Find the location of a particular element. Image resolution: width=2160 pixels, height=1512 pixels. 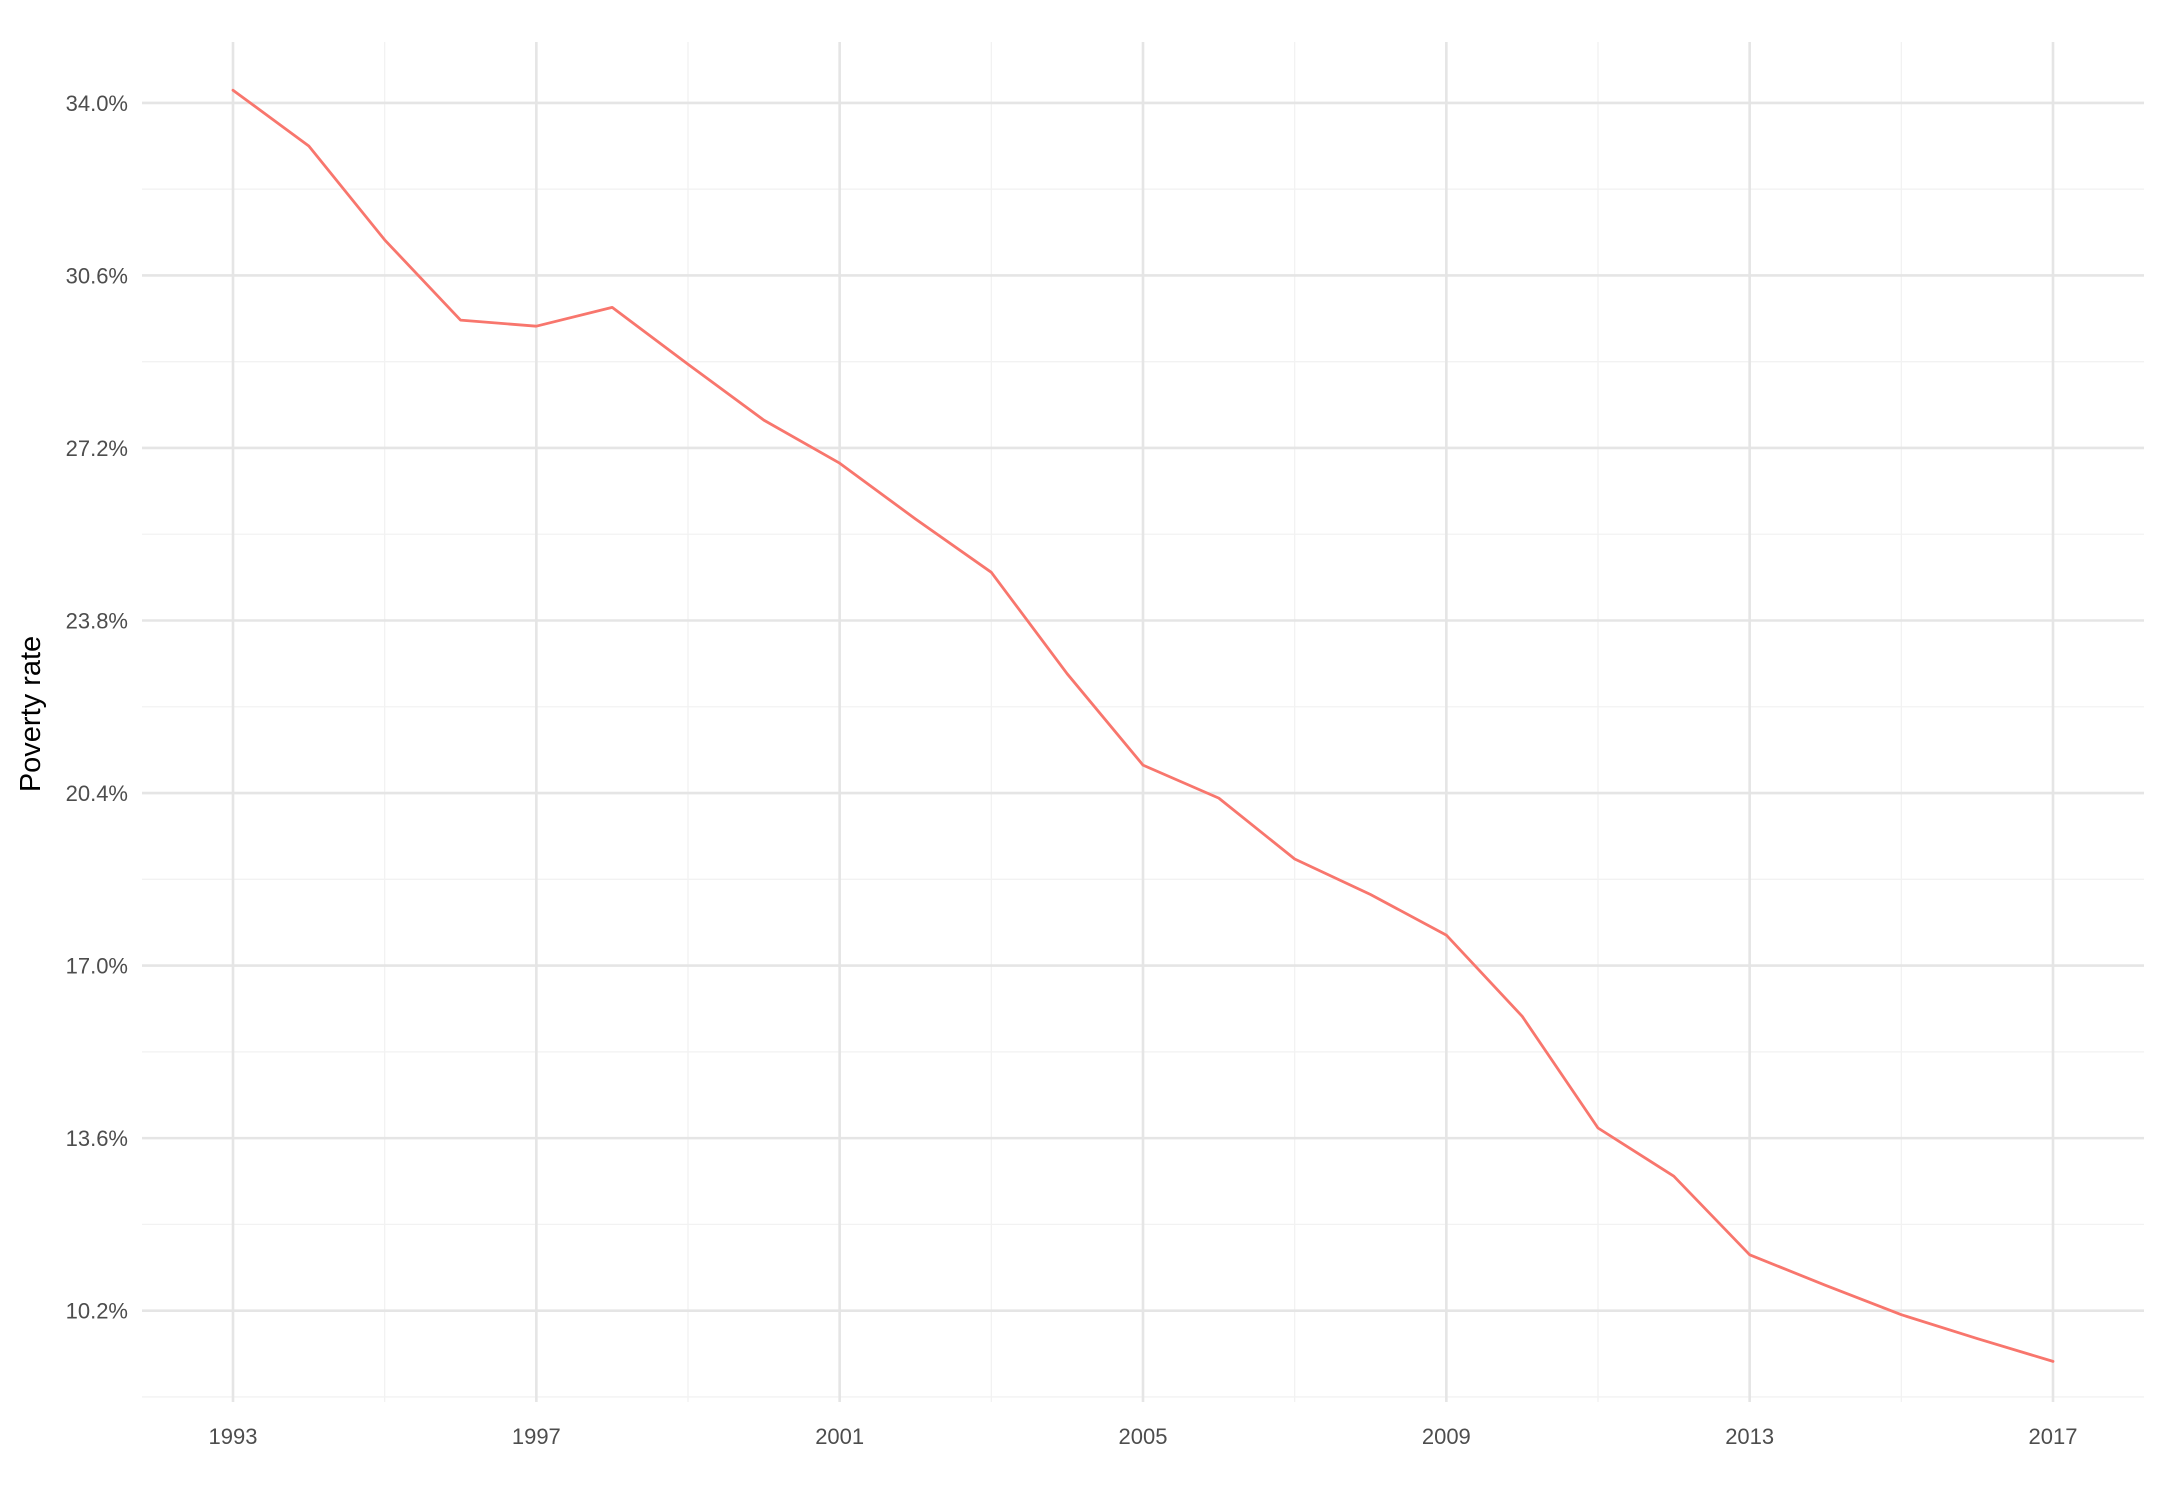

x-tick-label: 1993 is located at coordinates (233, 1436).